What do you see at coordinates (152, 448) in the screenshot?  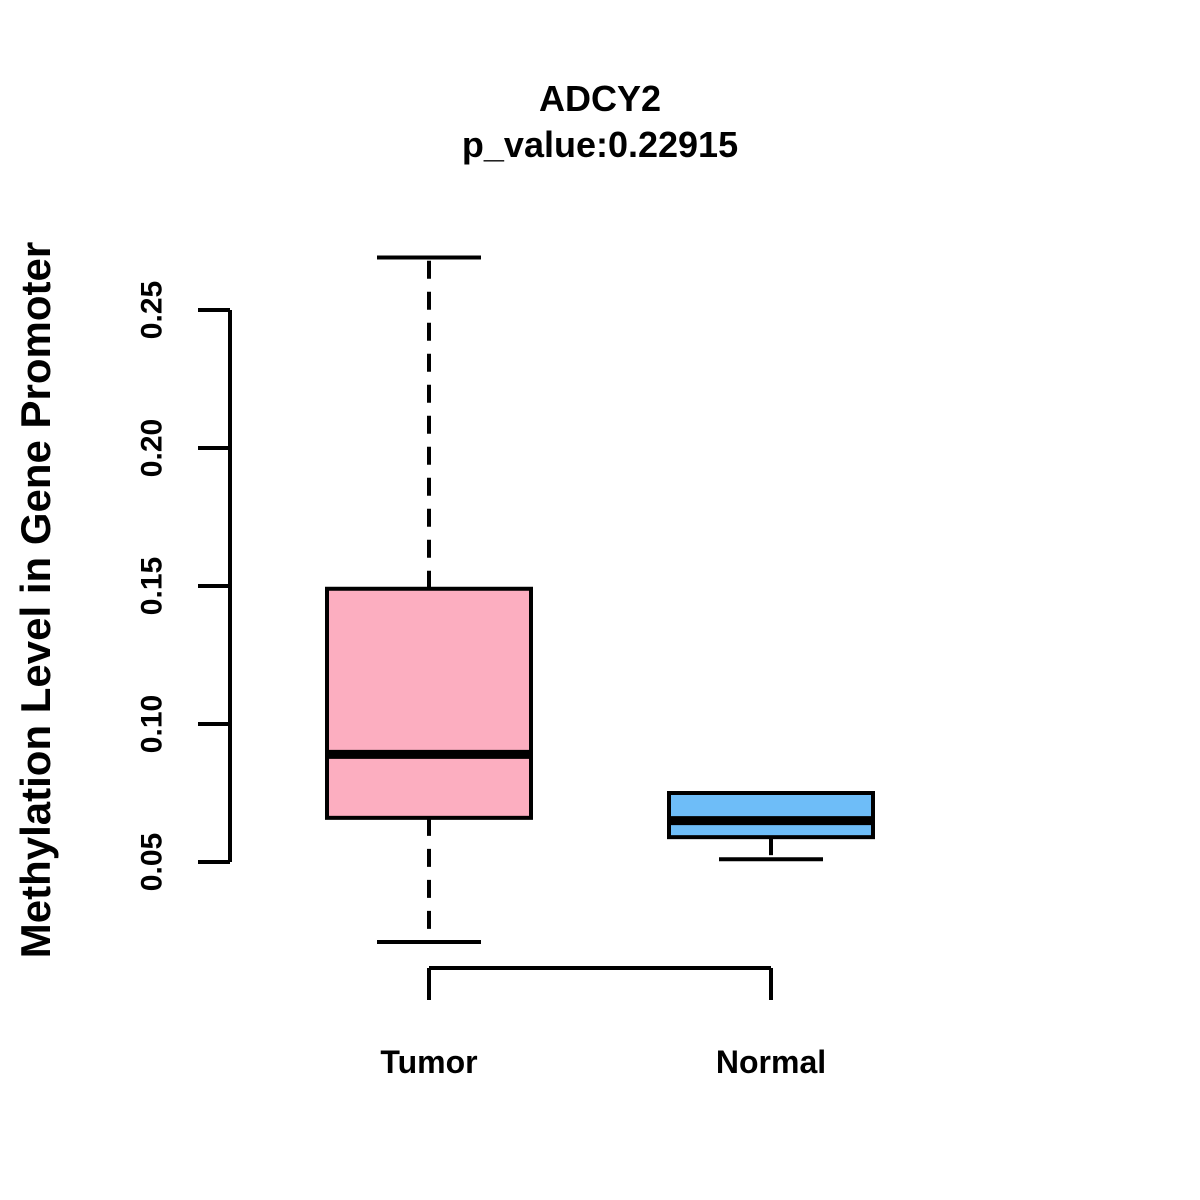 I see `y-axis-tick-label: 0.20` at bounding box center [152, 448].